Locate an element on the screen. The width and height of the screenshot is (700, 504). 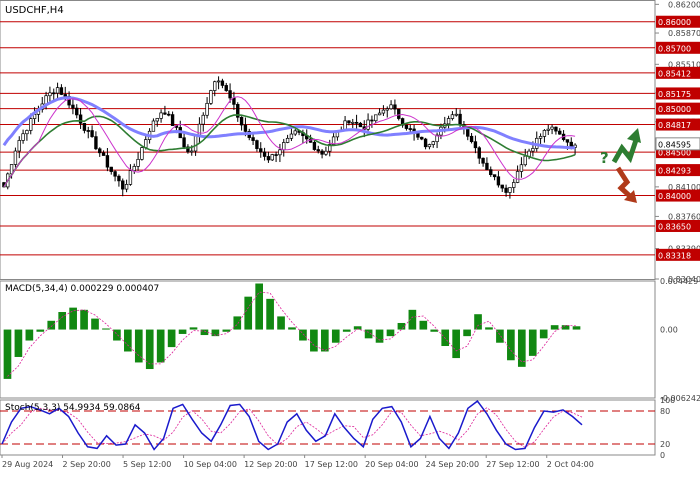
forecast-question-mark: ? is located at coordinates (604, 158).